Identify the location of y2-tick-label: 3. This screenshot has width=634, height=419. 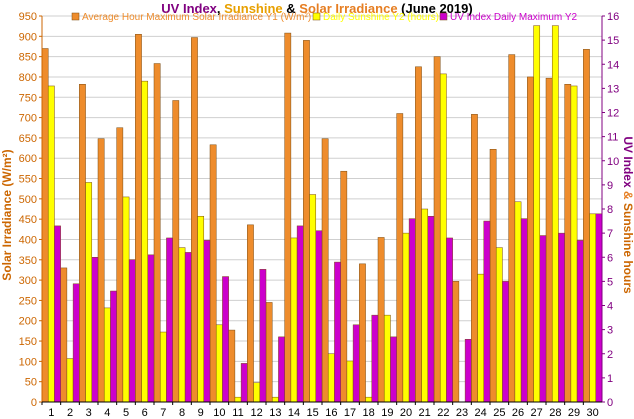
(610, 331).